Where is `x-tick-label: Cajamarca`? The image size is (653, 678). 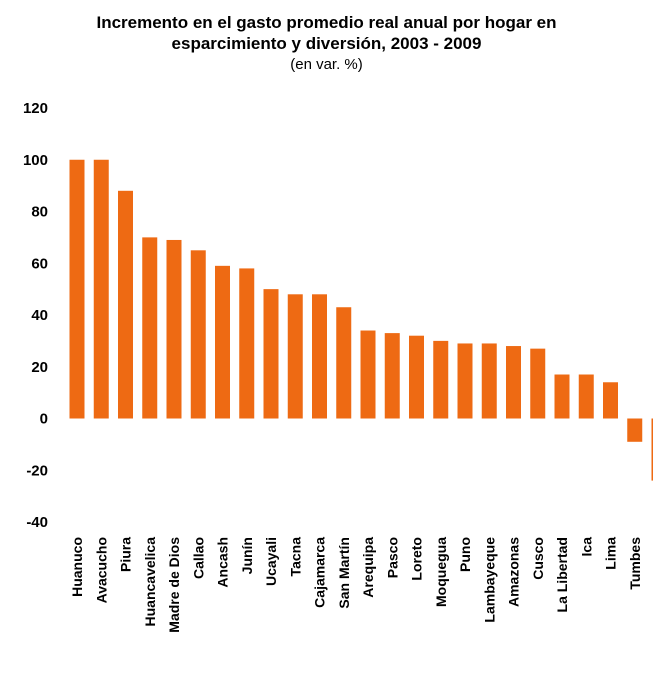
x-tick-label: Cajamarca is located at coordinates (320, 572).